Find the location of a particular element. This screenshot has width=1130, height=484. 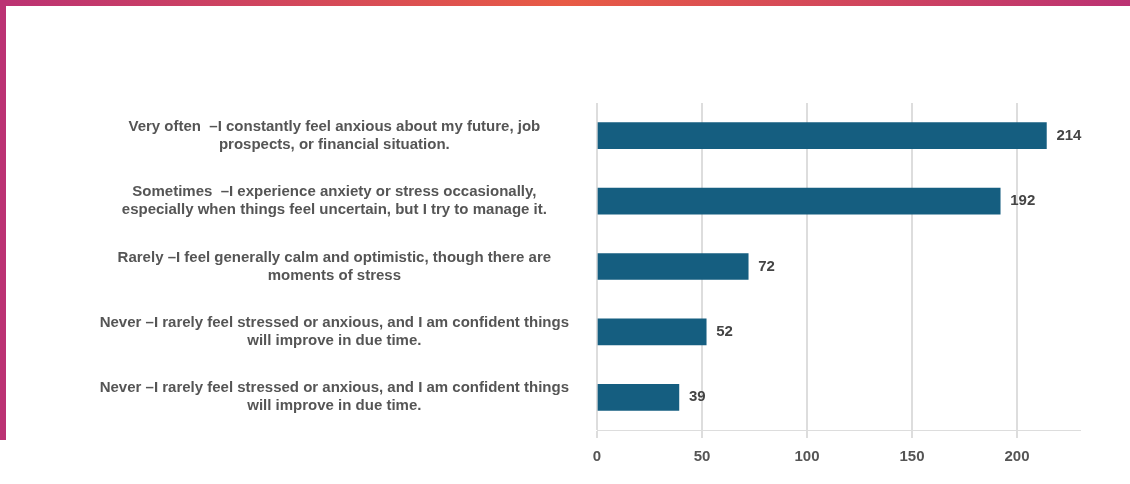

y-tick-label: Rarely –I feel generally calm and optimistic, though there are moments of stress is located at coordinates (334, 265).